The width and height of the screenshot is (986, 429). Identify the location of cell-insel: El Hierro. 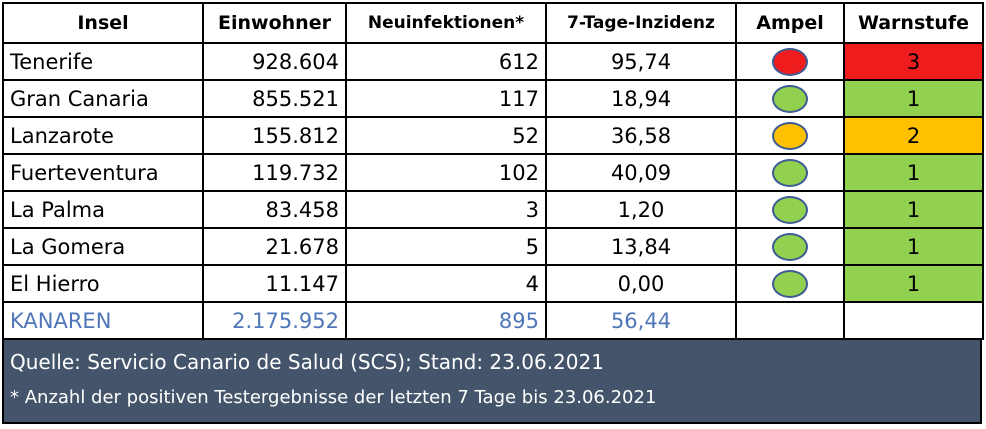
(103, 283).